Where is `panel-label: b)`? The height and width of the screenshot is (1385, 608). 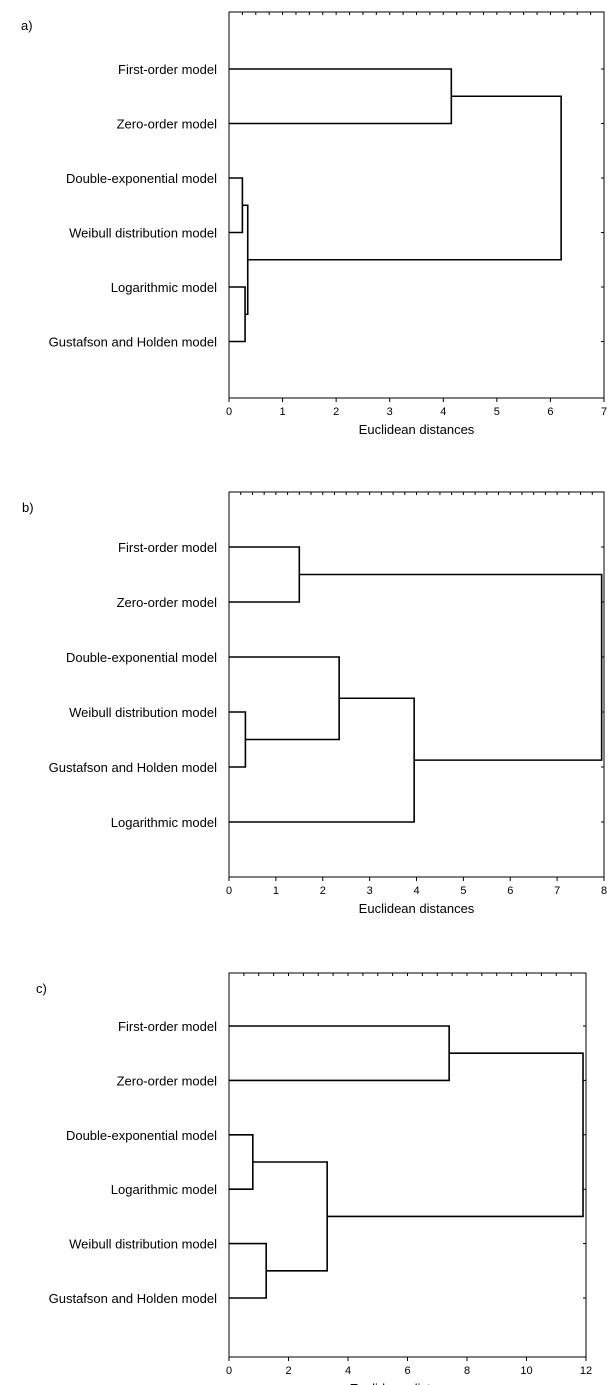
panel-label: b) is located at coordinates (28, 507).